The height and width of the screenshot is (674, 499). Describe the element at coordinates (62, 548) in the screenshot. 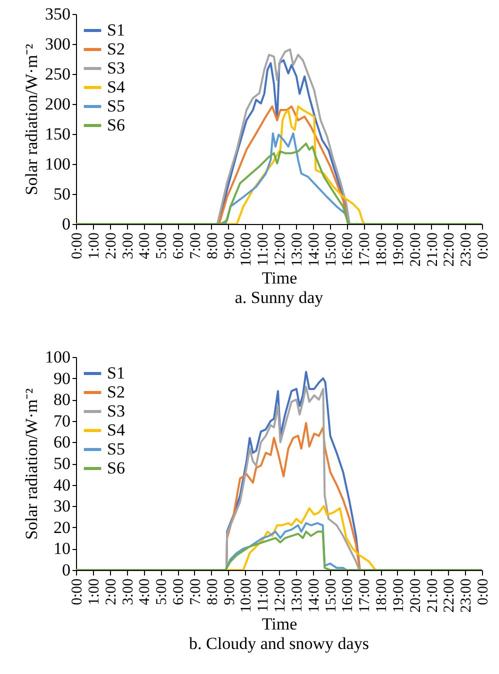

I see `y-tick-label: 10` at that location.